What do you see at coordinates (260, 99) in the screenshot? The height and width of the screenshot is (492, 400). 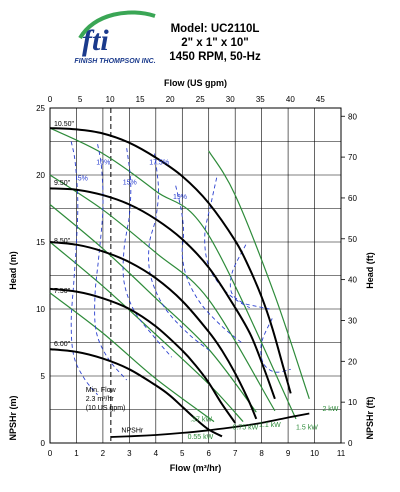 I see `top-tick-label: 35` at bounding box center [260, 99].